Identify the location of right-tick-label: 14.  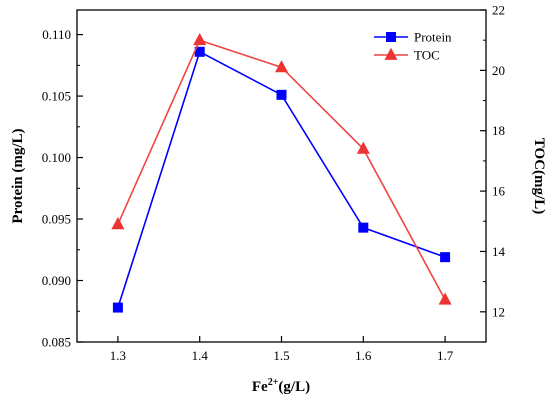
(499, 251).